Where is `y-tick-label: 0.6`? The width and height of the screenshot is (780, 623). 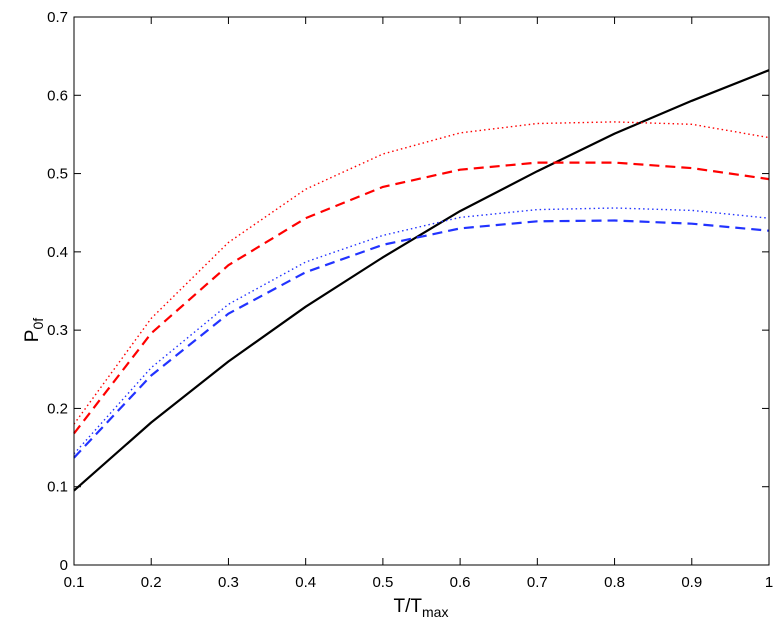
y-tick-label: 0.6 is located at coordinates (57, 95).